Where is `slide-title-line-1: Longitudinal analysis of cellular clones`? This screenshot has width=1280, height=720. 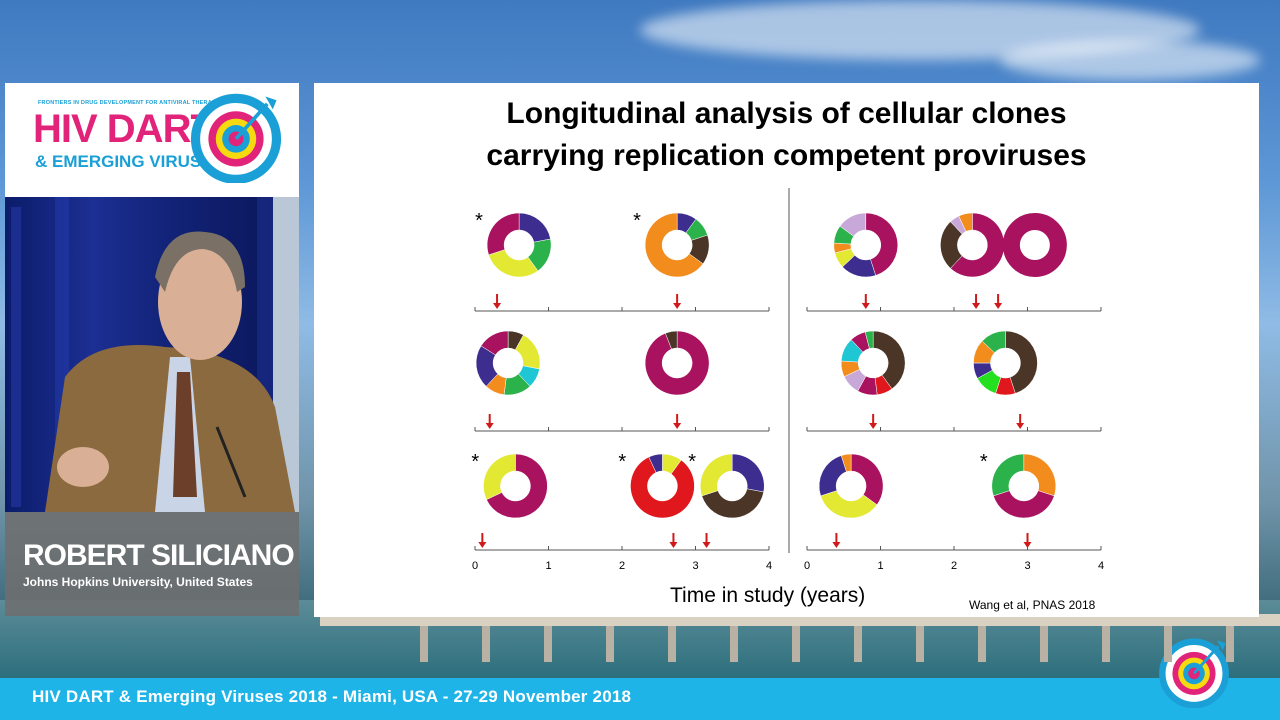 slide-title-line-1: Longitudinal analysis of cellular clones is located at coordinates (786, 113).